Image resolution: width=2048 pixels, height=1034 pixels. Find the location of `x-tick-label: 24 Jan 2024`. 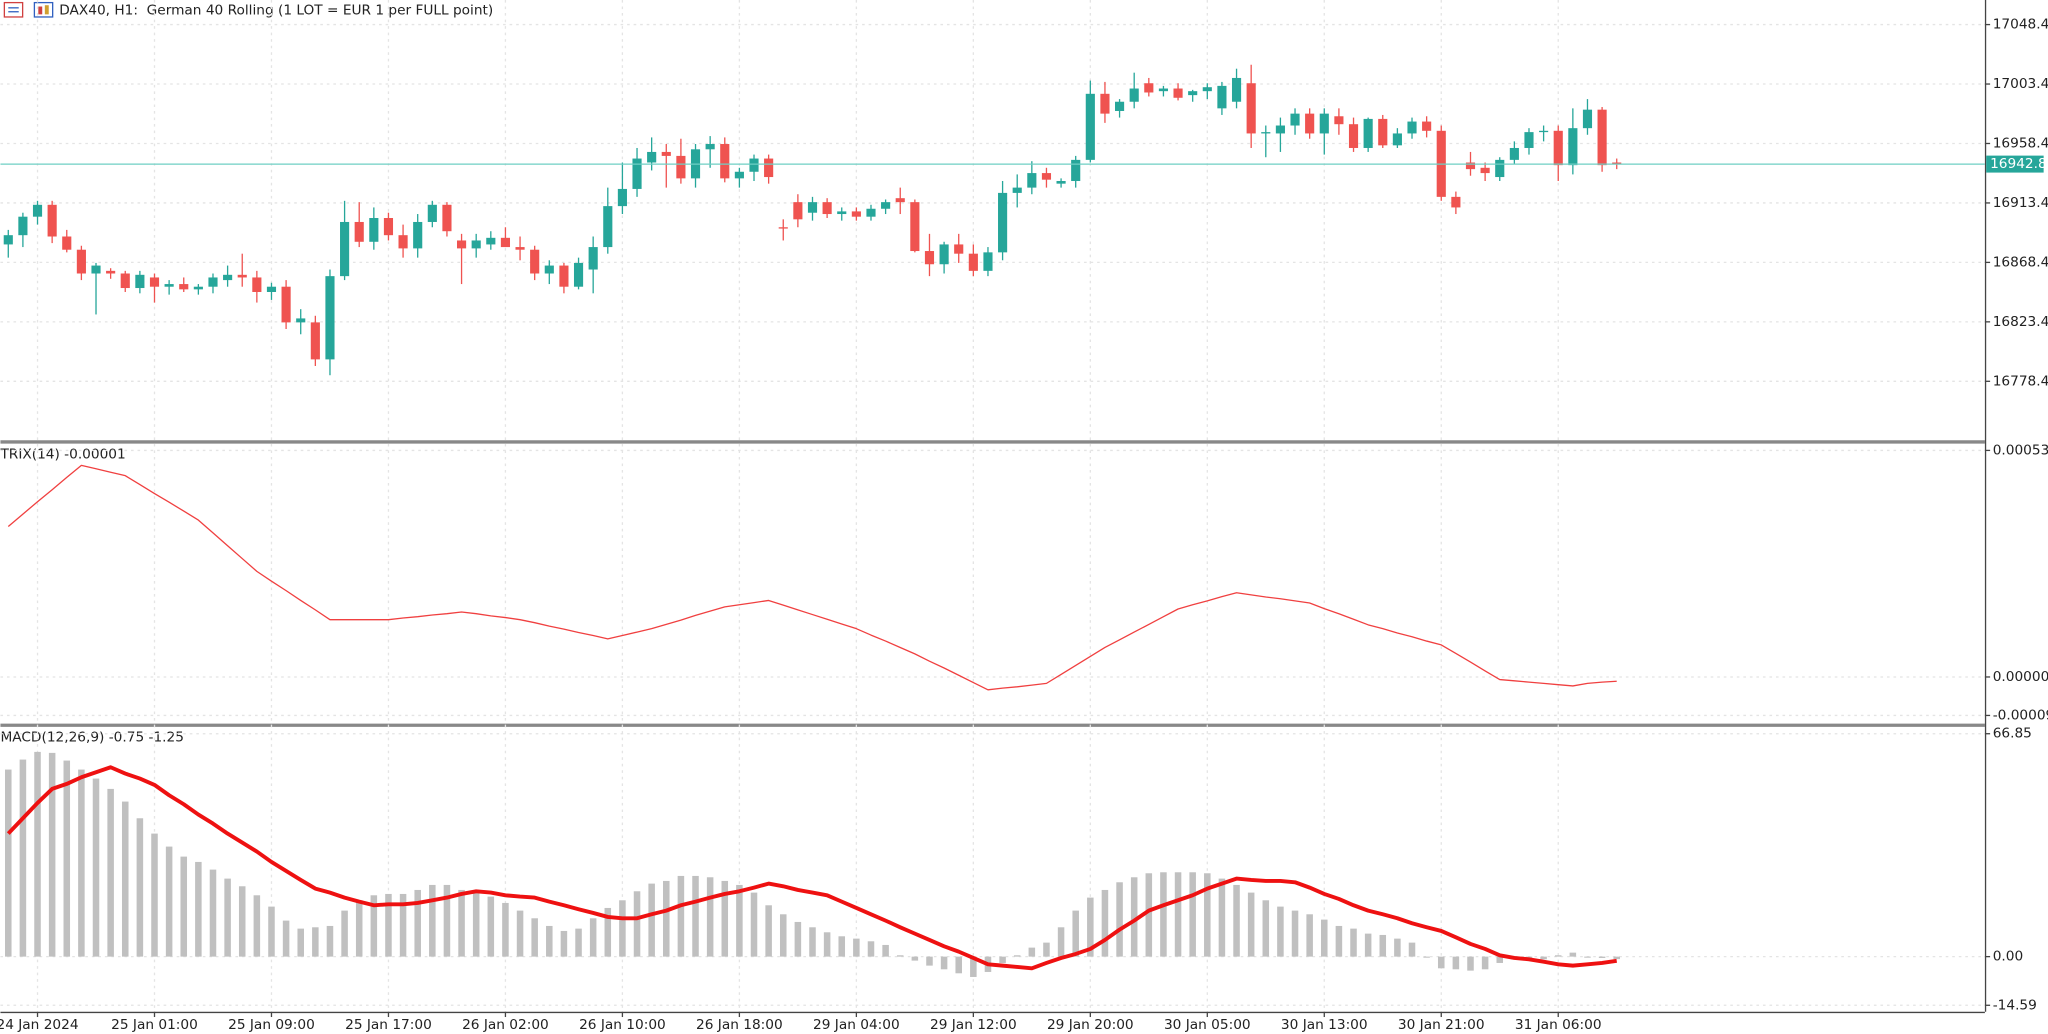

x-tick-label: 24 Jan 2024 is located at coordinates (39, 1025).